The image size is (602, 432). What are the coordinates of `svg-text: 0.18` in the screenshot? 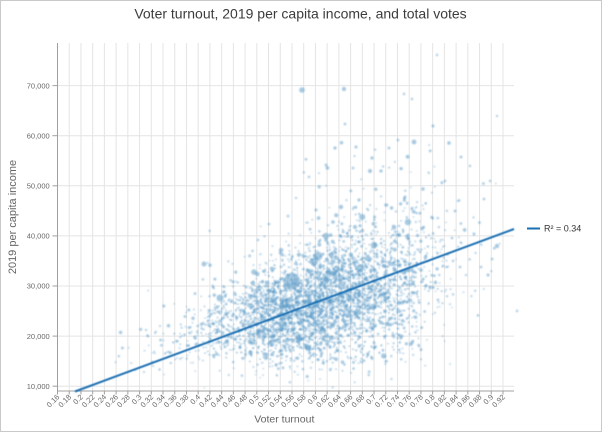 It's located at (64, 401).